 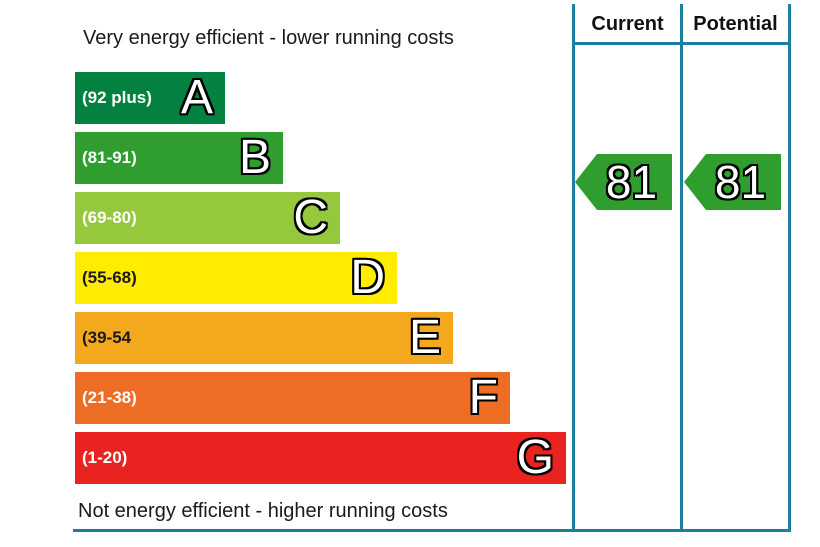 What do you see at coordinates (264, 338) in the screenshot?
I see `band-e: (39-54 E` at bounding box center [264, 338].